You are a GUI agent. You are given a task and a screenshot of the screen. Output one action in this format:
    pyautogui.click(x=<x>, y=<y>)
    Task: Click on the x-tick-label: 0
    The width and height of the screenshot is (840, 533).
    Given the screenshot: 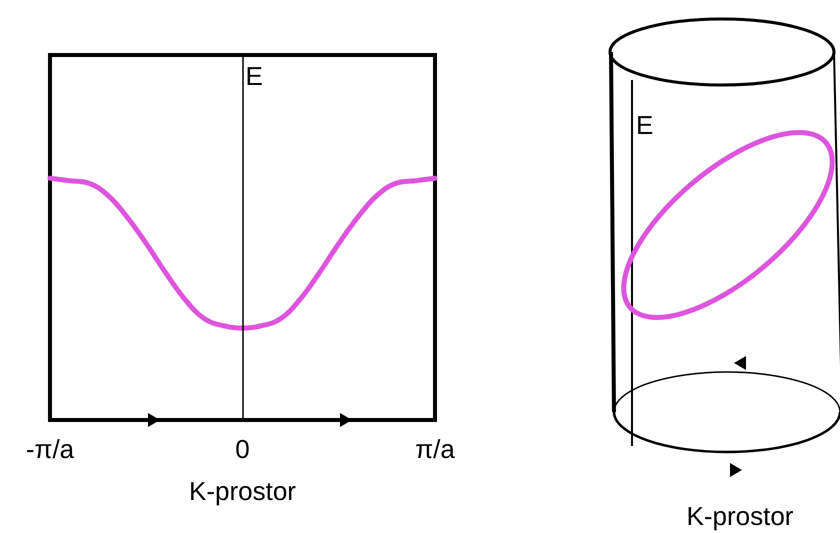 What is the action you would take?
    pyautogui.click(x=242, y=449)
    